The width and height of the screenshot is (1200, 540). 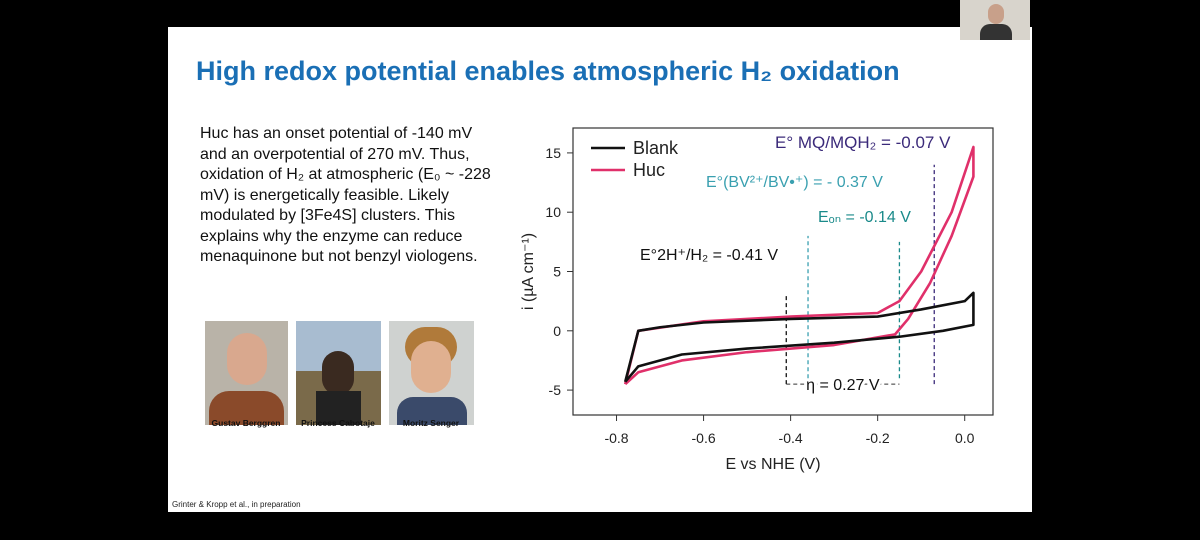 I want to click on y-axis-label: i (µA cm⁻¹), so click(x=528, y=271).